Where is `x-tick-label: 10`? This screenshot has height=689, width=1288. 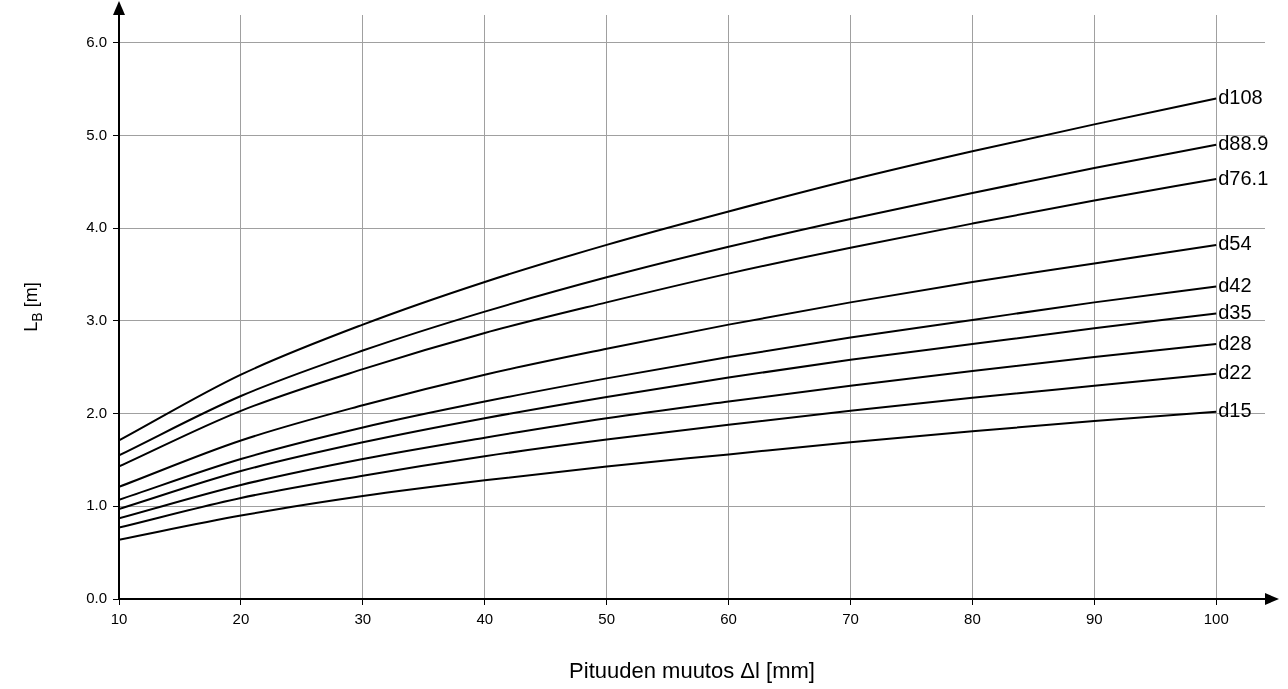
x-tick-label: 10 is located at coordinates (119, 619).